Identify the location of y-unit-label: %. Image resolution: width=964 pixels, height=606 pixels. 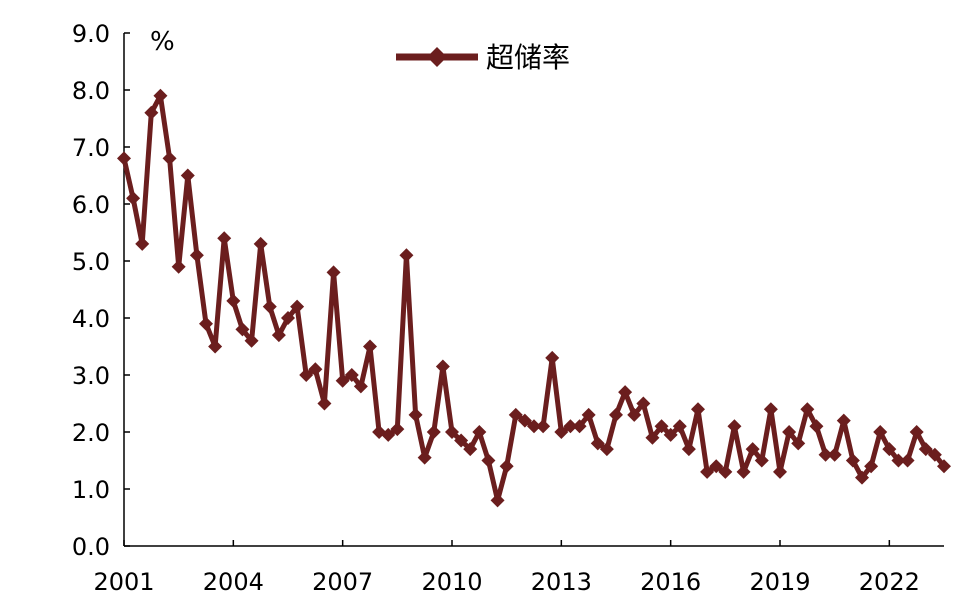
(162, 42).